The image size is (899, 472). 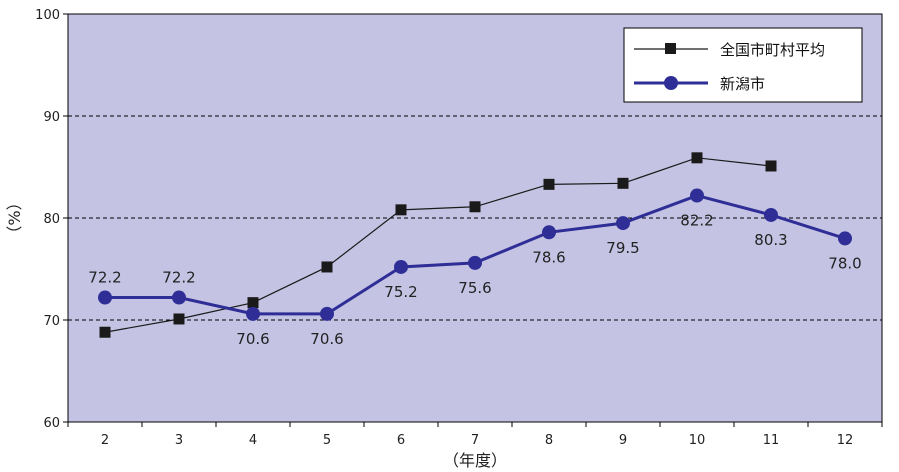 I want to click on x-tick-label: 8, so click(x=549, y=440).